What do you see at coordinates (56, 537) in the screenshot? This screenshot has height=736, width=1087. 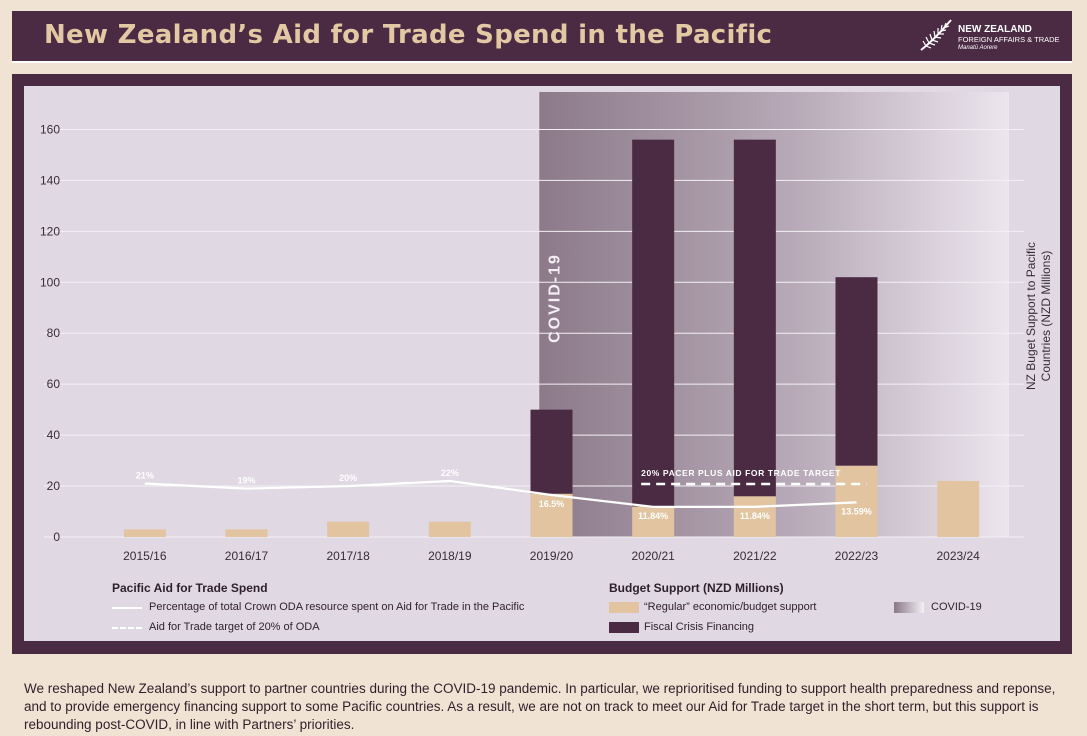 I see `y-tick-label: 0` at bounding box center [56, 537].